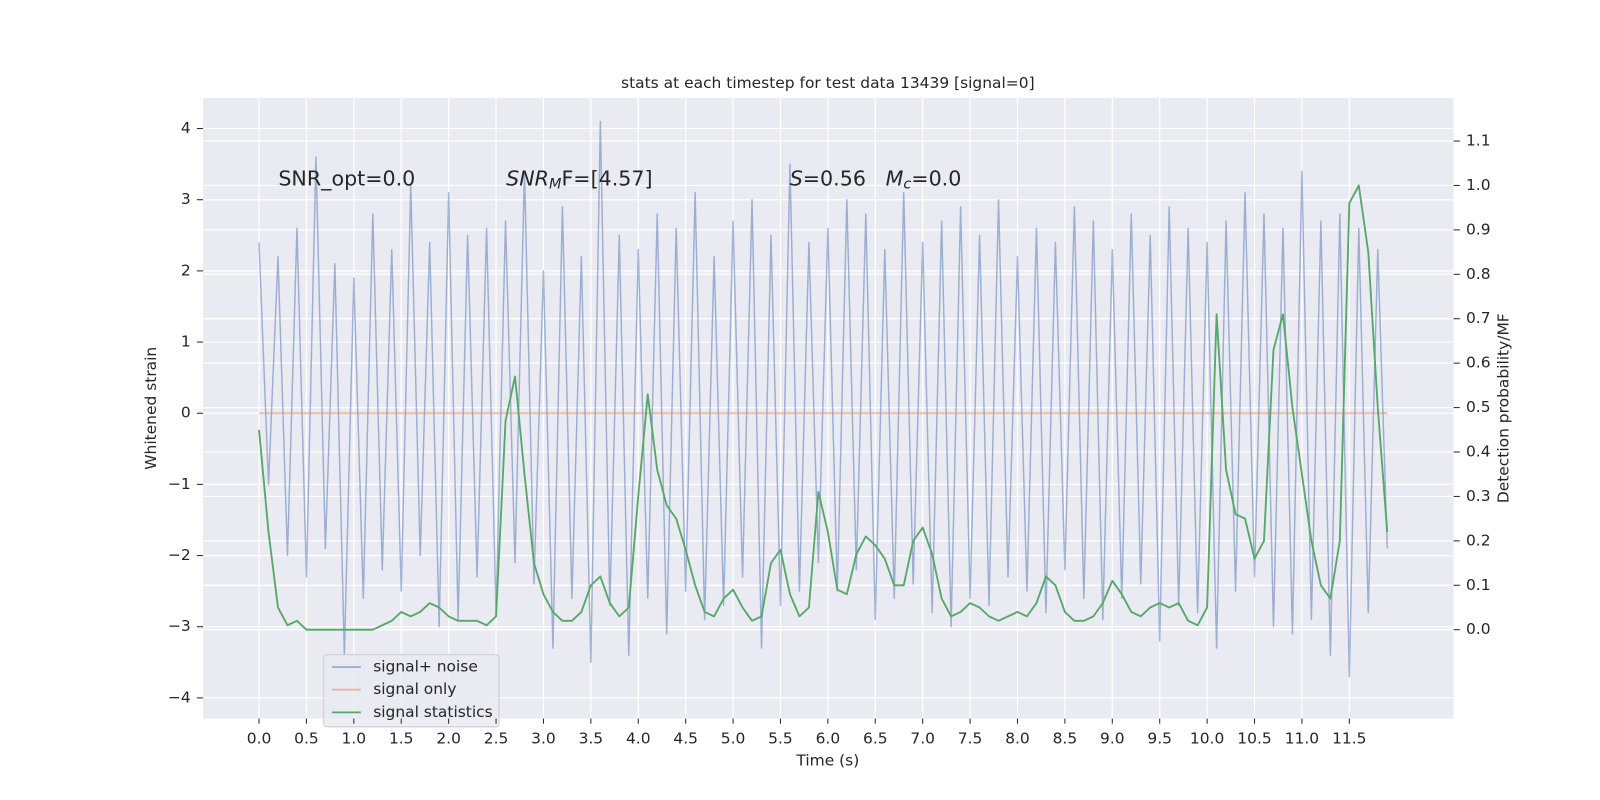  Describe the element at coordinates (1478, 185) in the screenshot. I see `y2-tick-label: 1.0` at that location.